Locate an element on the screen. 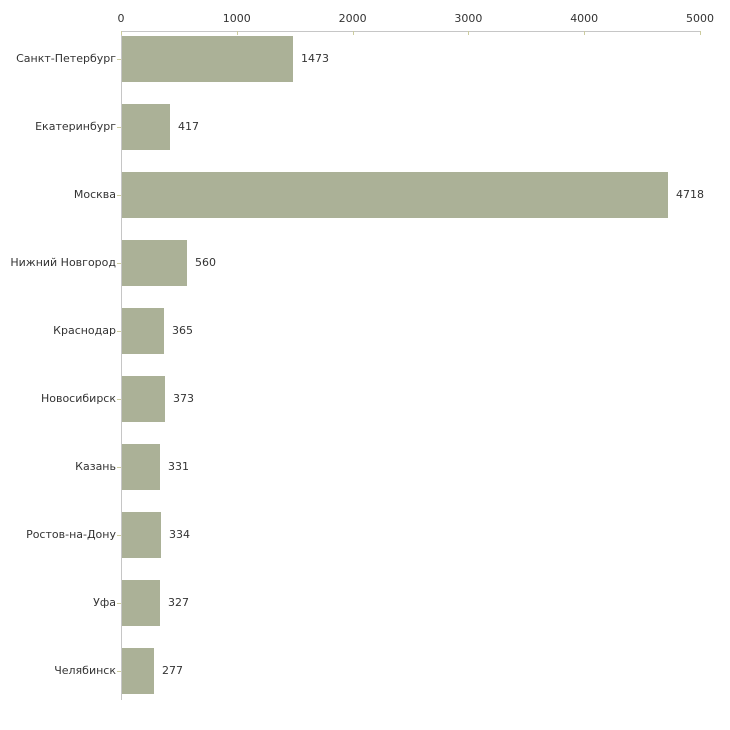 The width and height of the screenshot is (730, 730). bar-value-label: 331 is located at coordinates (178, 466).